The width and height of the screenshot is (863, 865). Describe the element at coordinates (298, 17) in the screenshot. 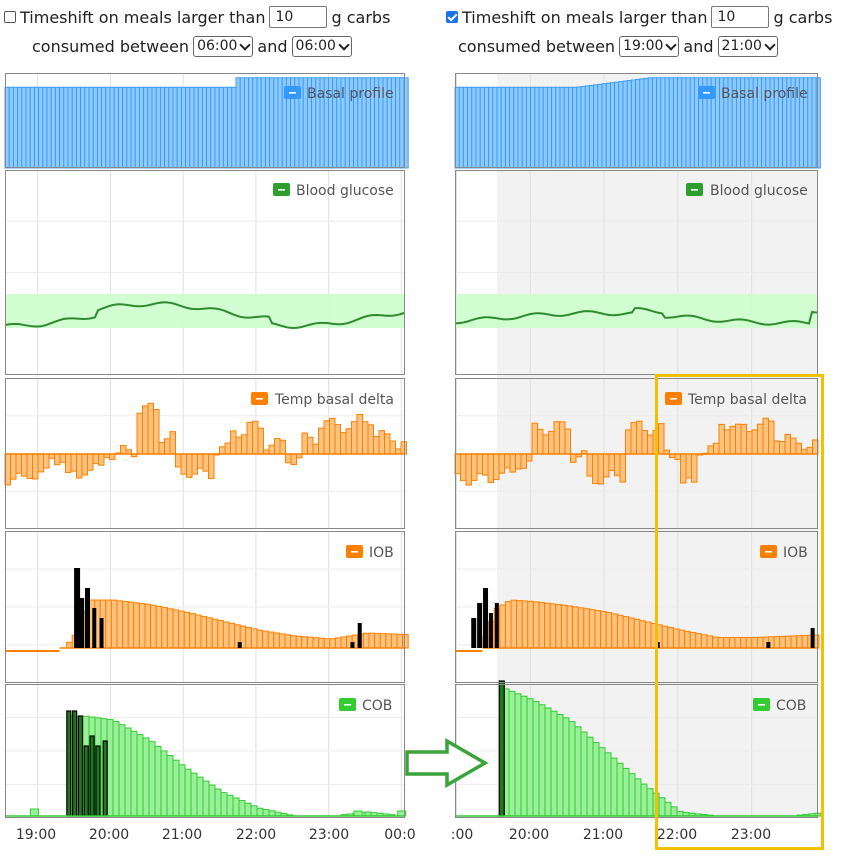

I see `left-threshold-input: 10` at that location.